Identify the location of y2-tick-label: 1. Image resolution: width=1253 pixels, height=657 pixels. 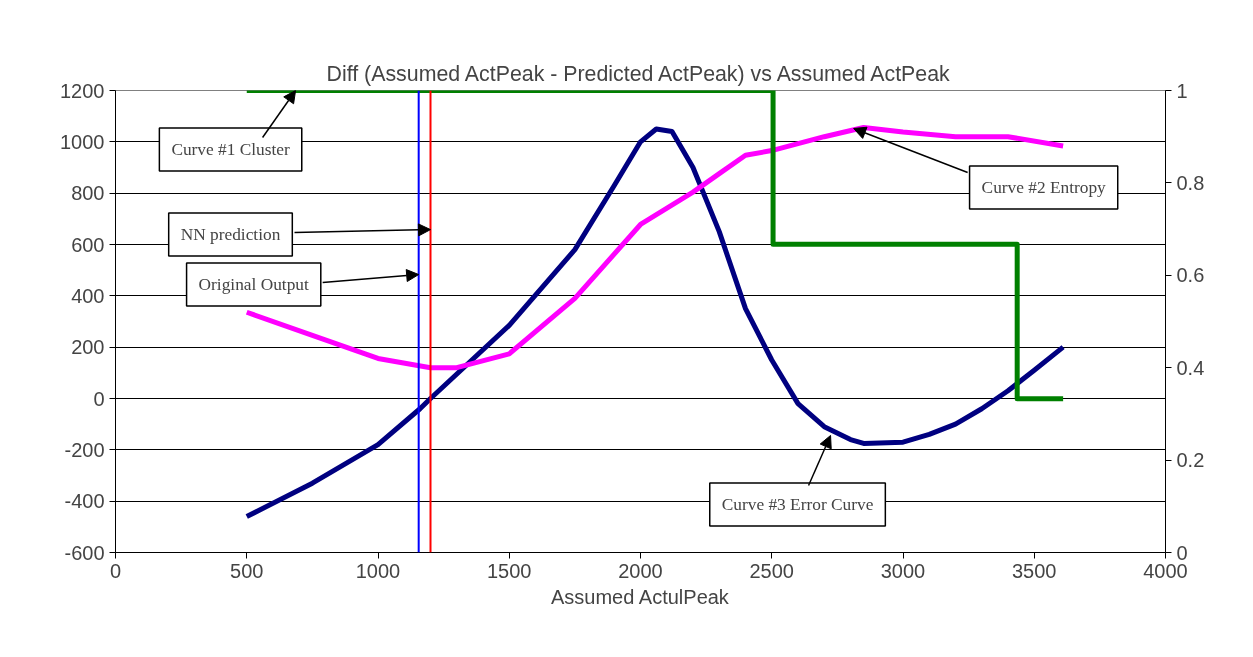
(1182, 90).